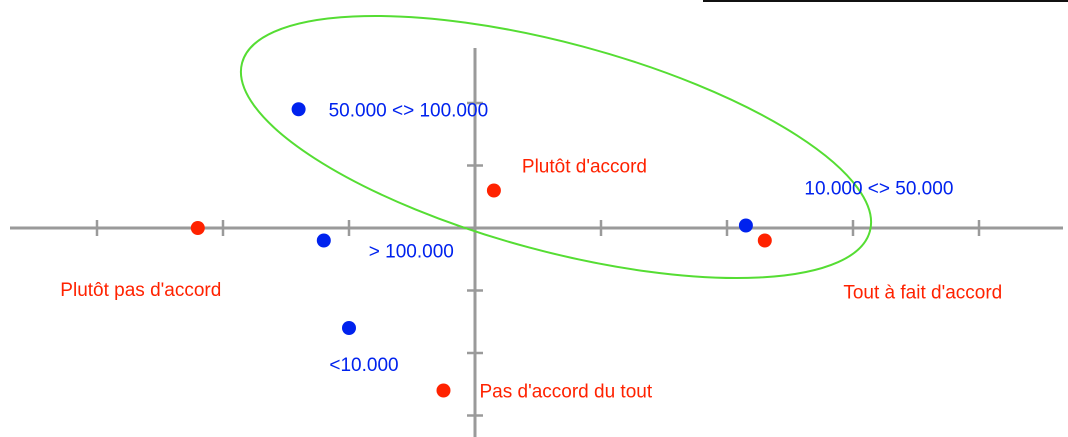  What do you see at coordinates (363, 365) in the screenshot?
I see `point-label: <10.000` at bounding box center [363, 365].